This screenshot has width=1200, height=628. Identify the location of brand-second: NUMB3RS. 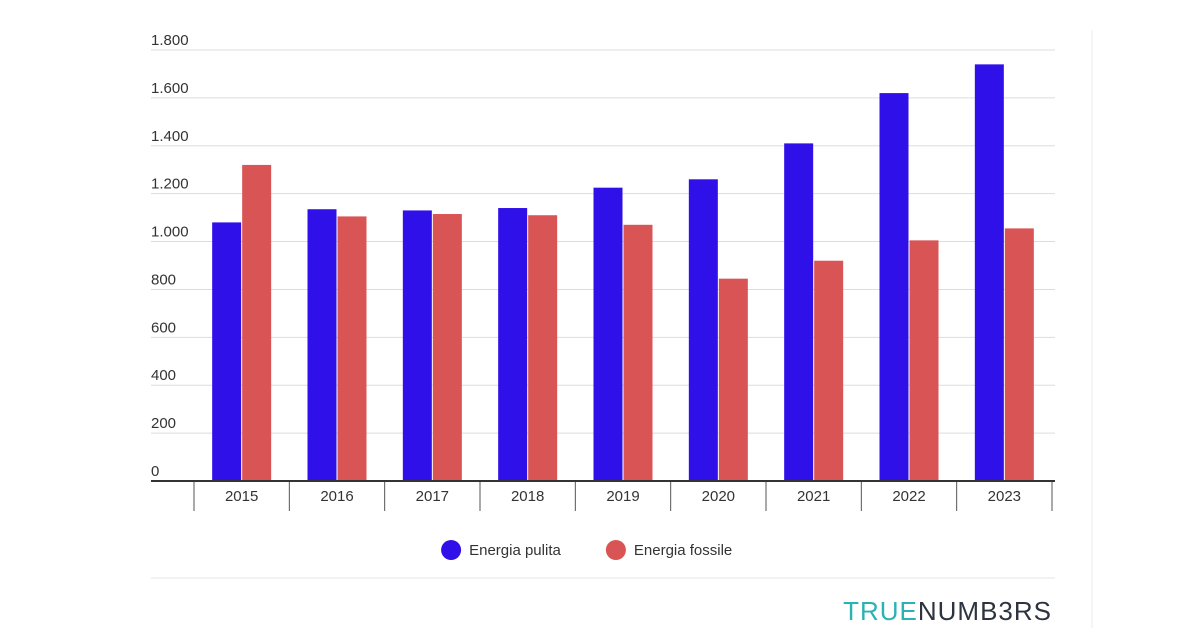
(985, 611).